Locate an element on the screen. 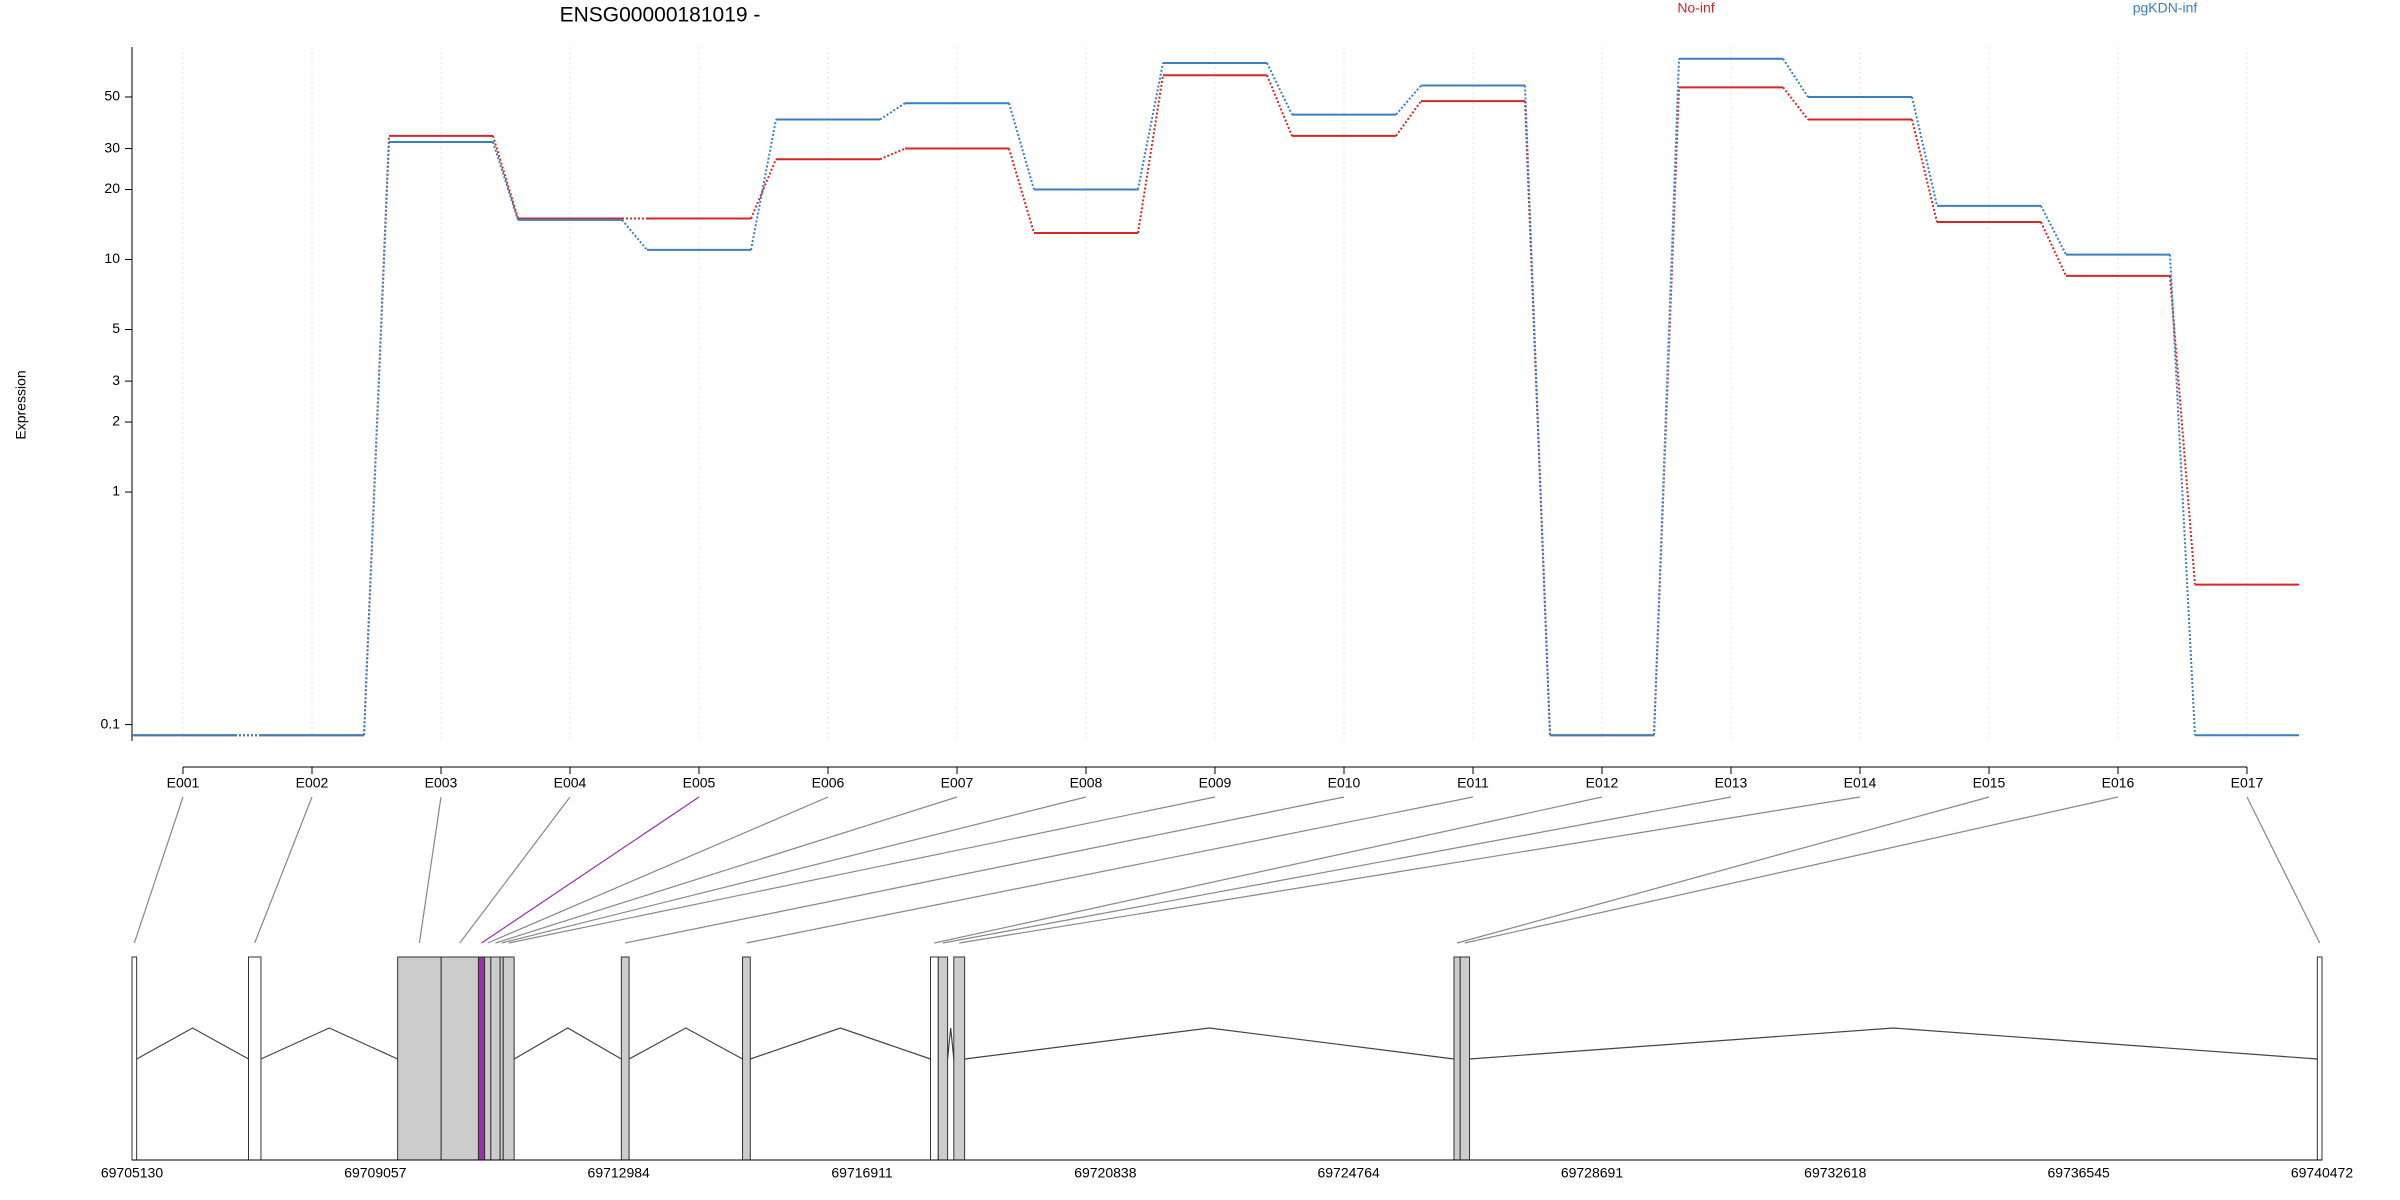 Image resolution: width=2400 pixels, height=1200 pixels. y-tick-label: 20 is located at coordinates (112, 188).